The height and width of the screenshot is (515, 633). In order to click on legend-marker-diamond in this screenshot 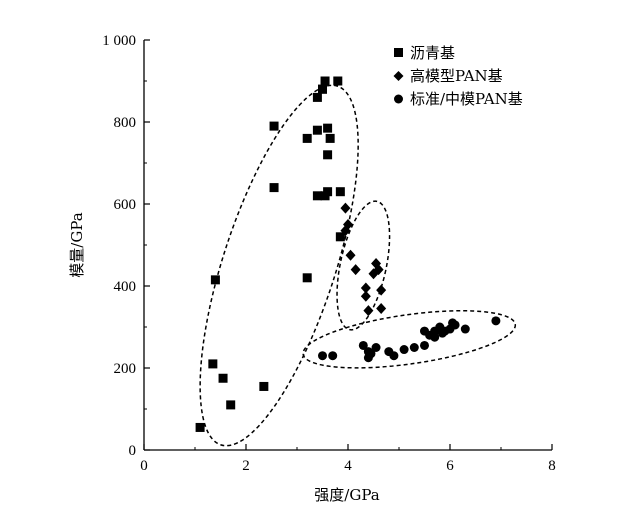, I will do `click(398, 76)`.